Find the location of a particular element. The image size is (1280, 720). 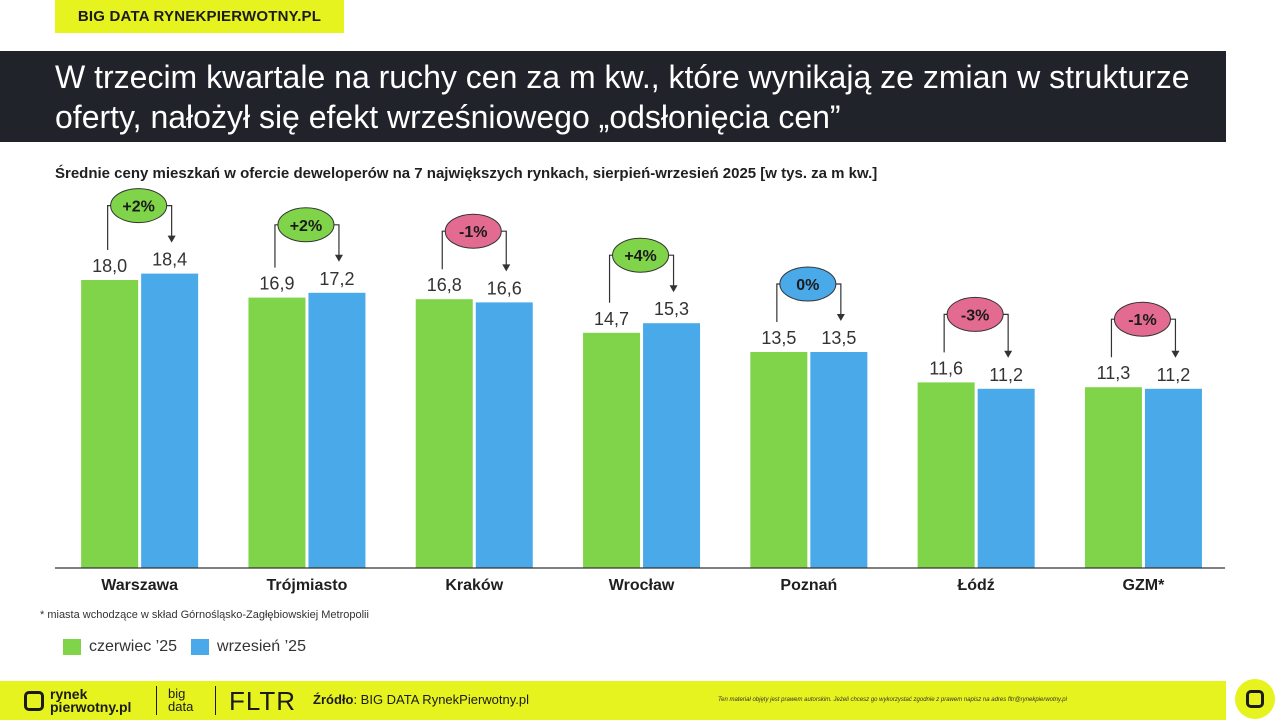

data-label-june: 14,7 is located at coordinates (611, 319).